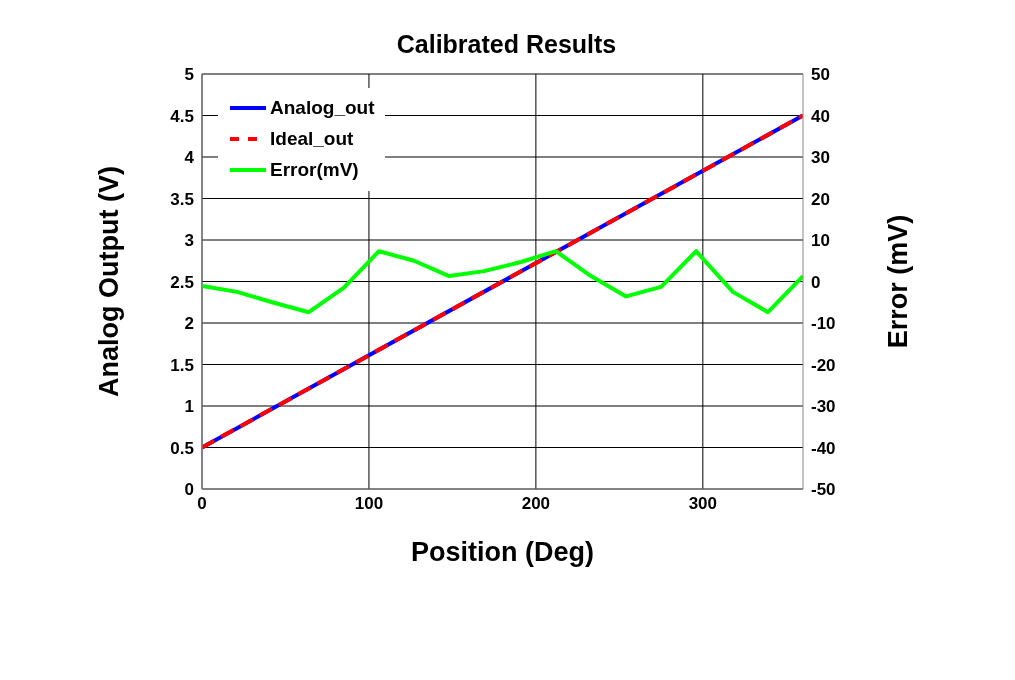 The image size is (1015, 680). What do you see at coordinates (820, 241) in the screenshot?
I see `y2-tick-label: 10` at bounding box center [820, 241].